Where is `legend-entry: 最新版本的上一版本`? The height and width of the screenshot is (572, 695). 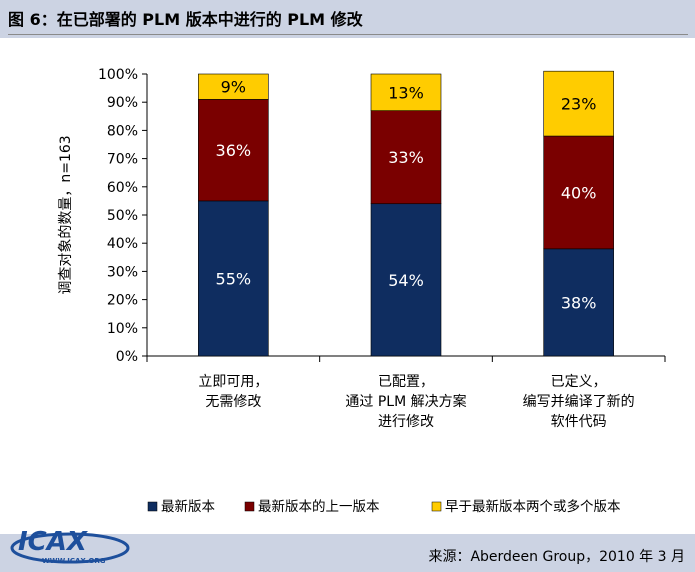
legend-entry: 最新版本的上一版本 is located at coordinates (319, 507).